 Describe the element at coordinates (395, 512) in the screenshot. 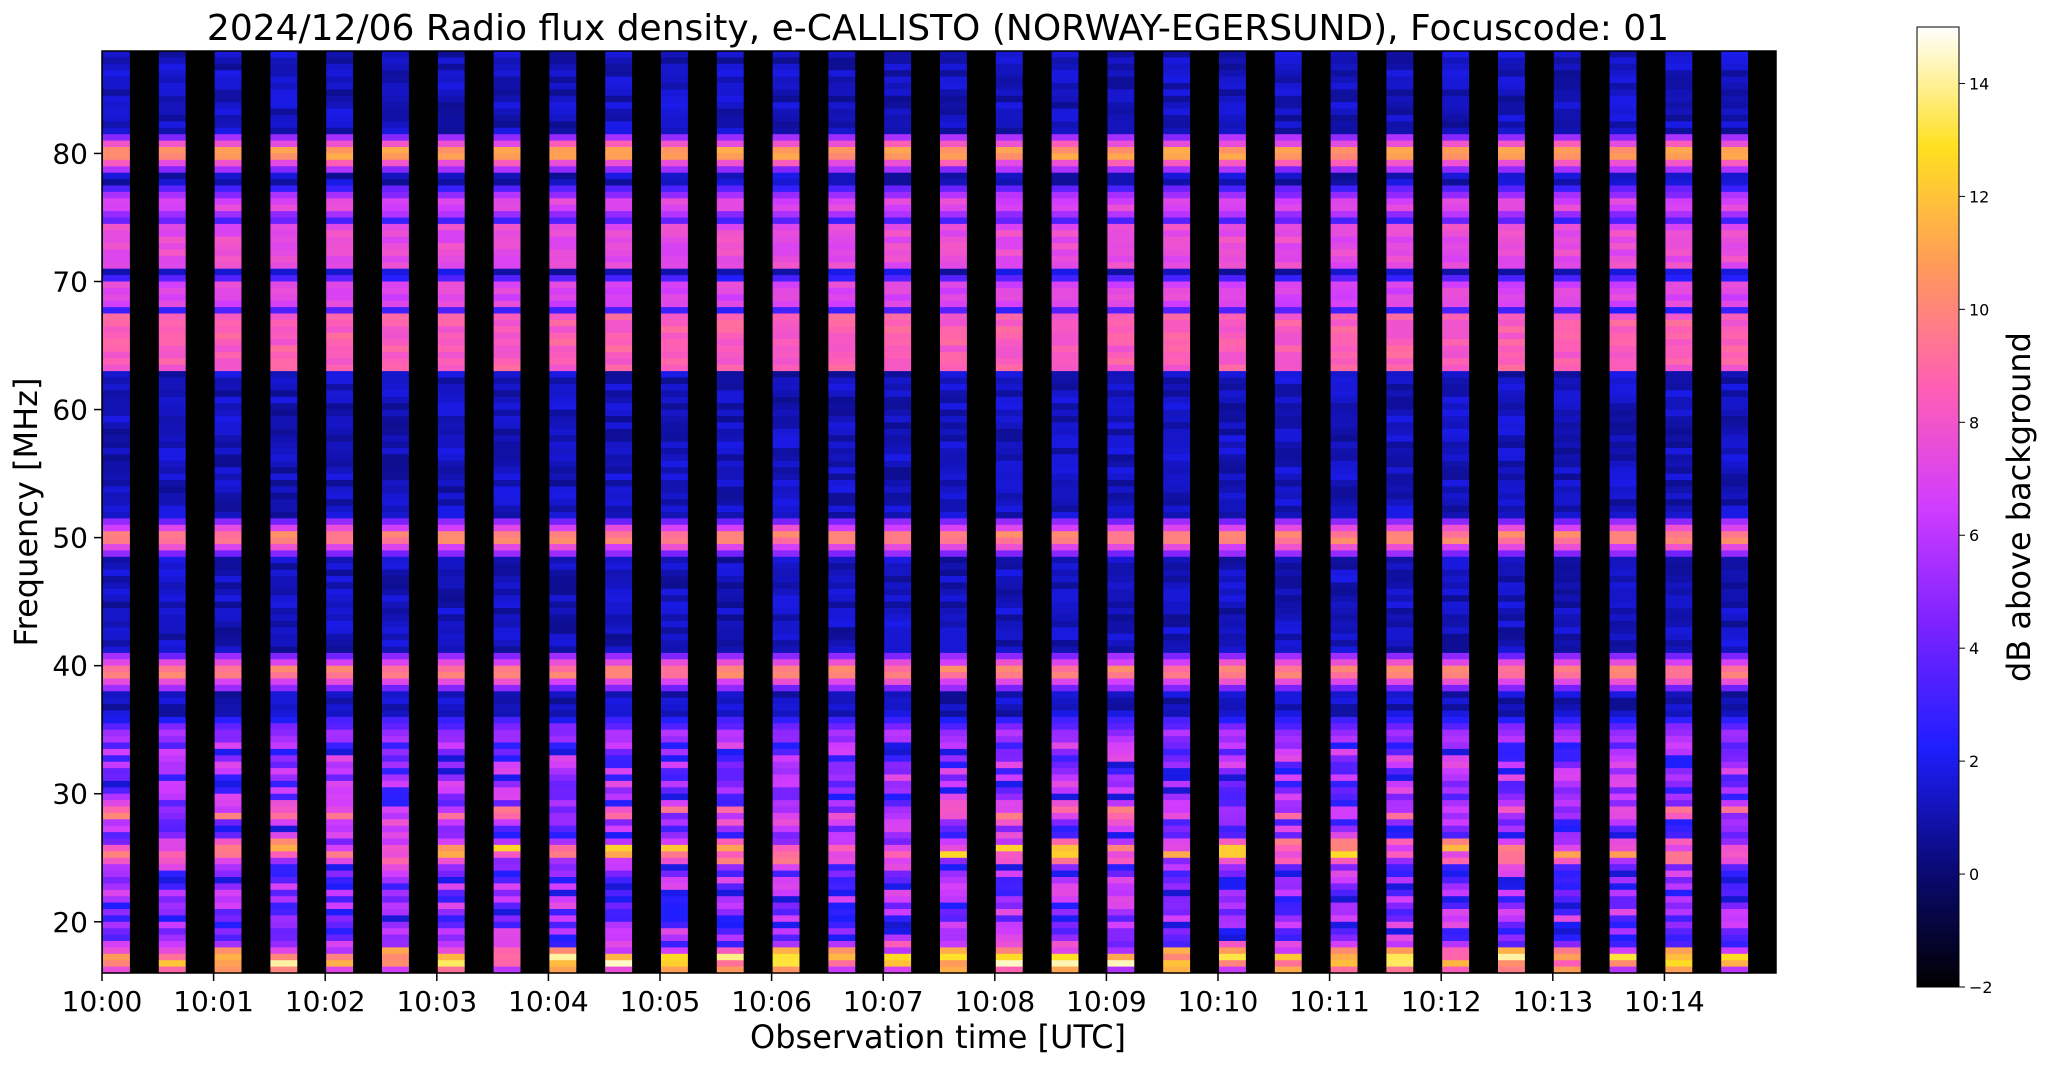

I see `sweep-column` at that location.